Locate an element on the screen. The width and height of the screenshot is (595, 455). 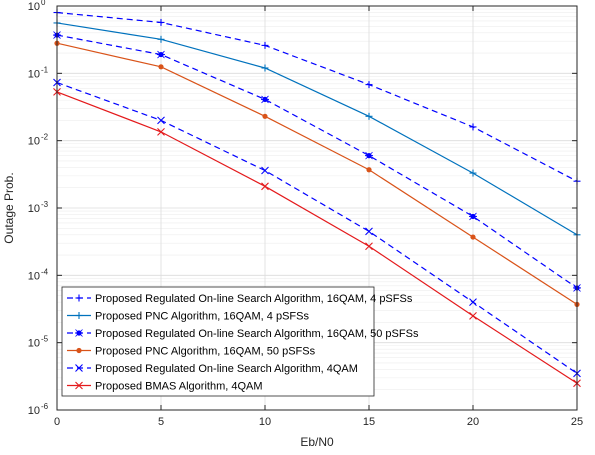
x-tick-label: 10 is located at coordinates (265, 422).